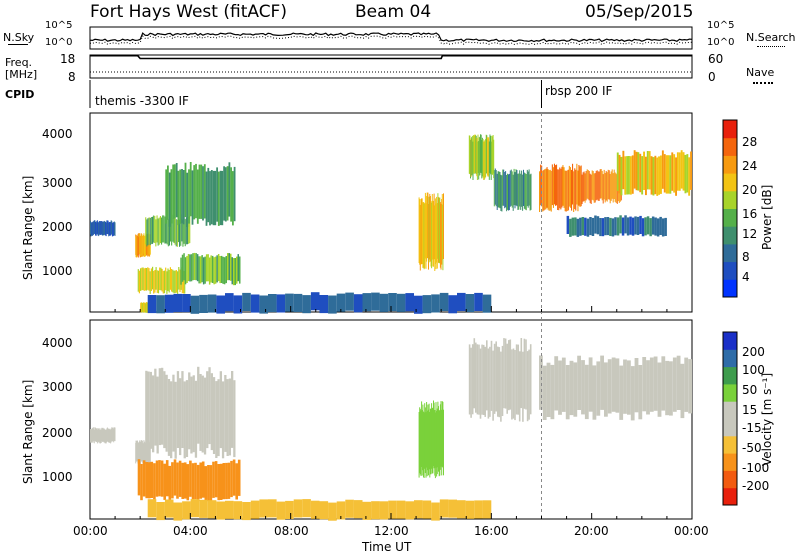 Image resolution: width=800 pixels, height=554 pixels. Describe the element at coordinates (19, 62) in the screenshot. I see `freq-label: Freq.` at that location.